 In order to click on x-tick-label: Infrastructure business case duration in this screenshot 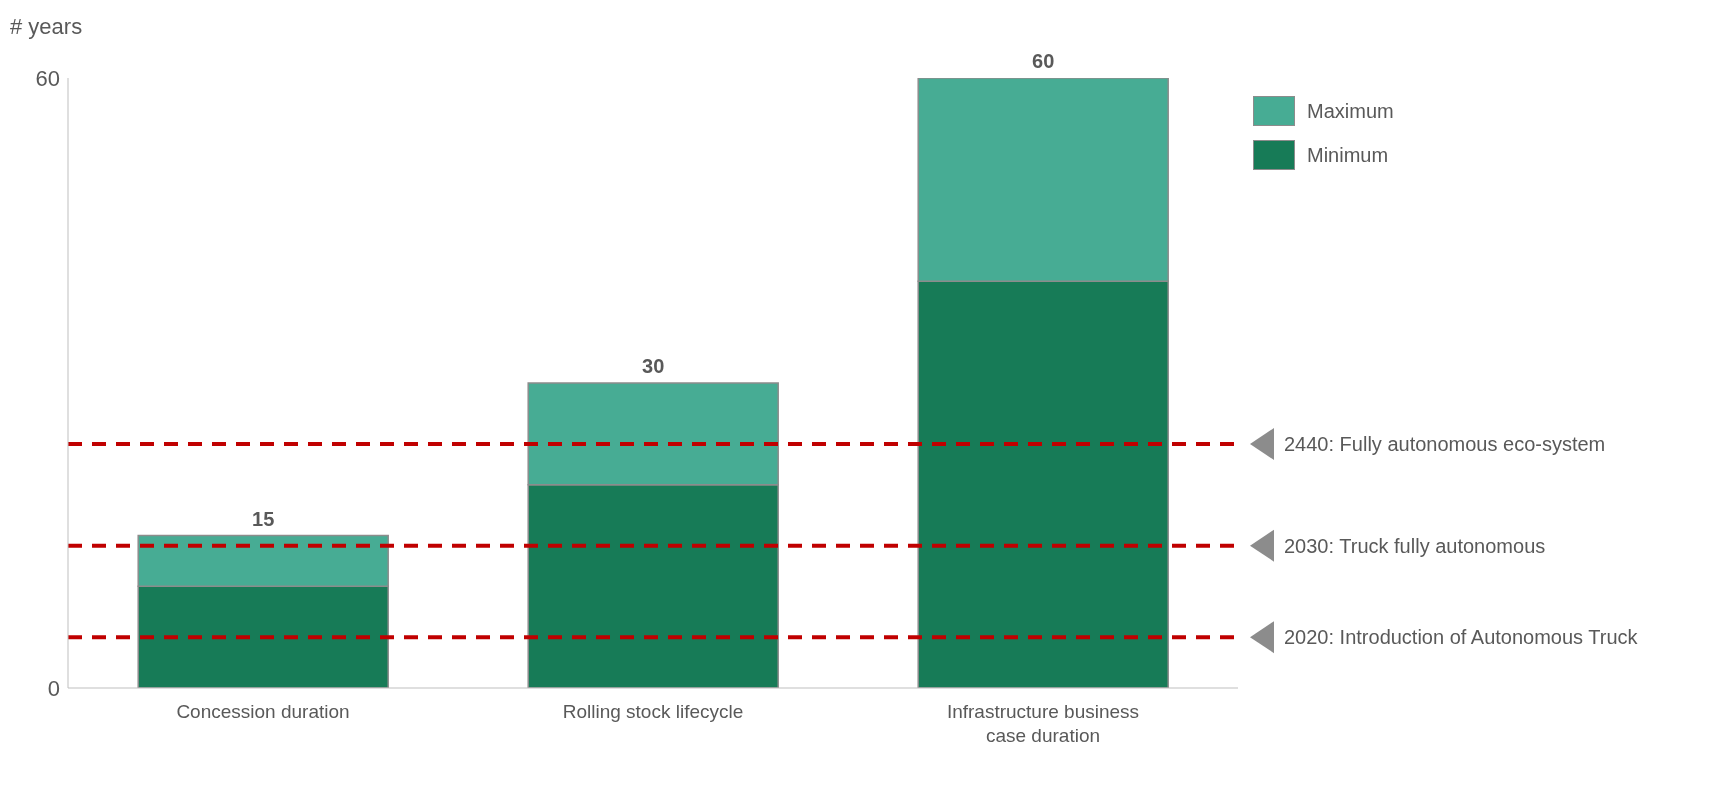, I will do `click(1043, 723)`.